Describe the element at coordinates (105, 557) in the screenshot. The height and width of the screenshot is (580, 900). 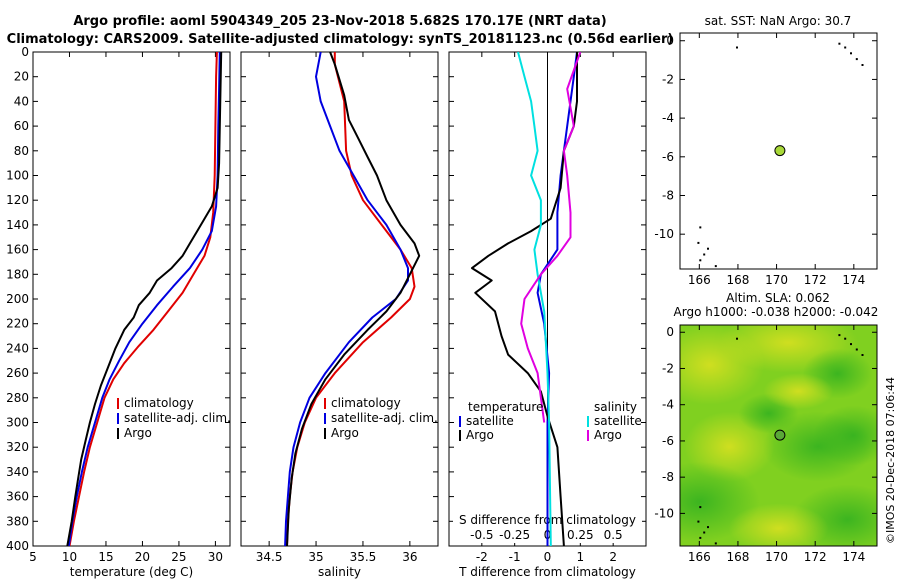
I see `x-tick-label: 15` at that location.